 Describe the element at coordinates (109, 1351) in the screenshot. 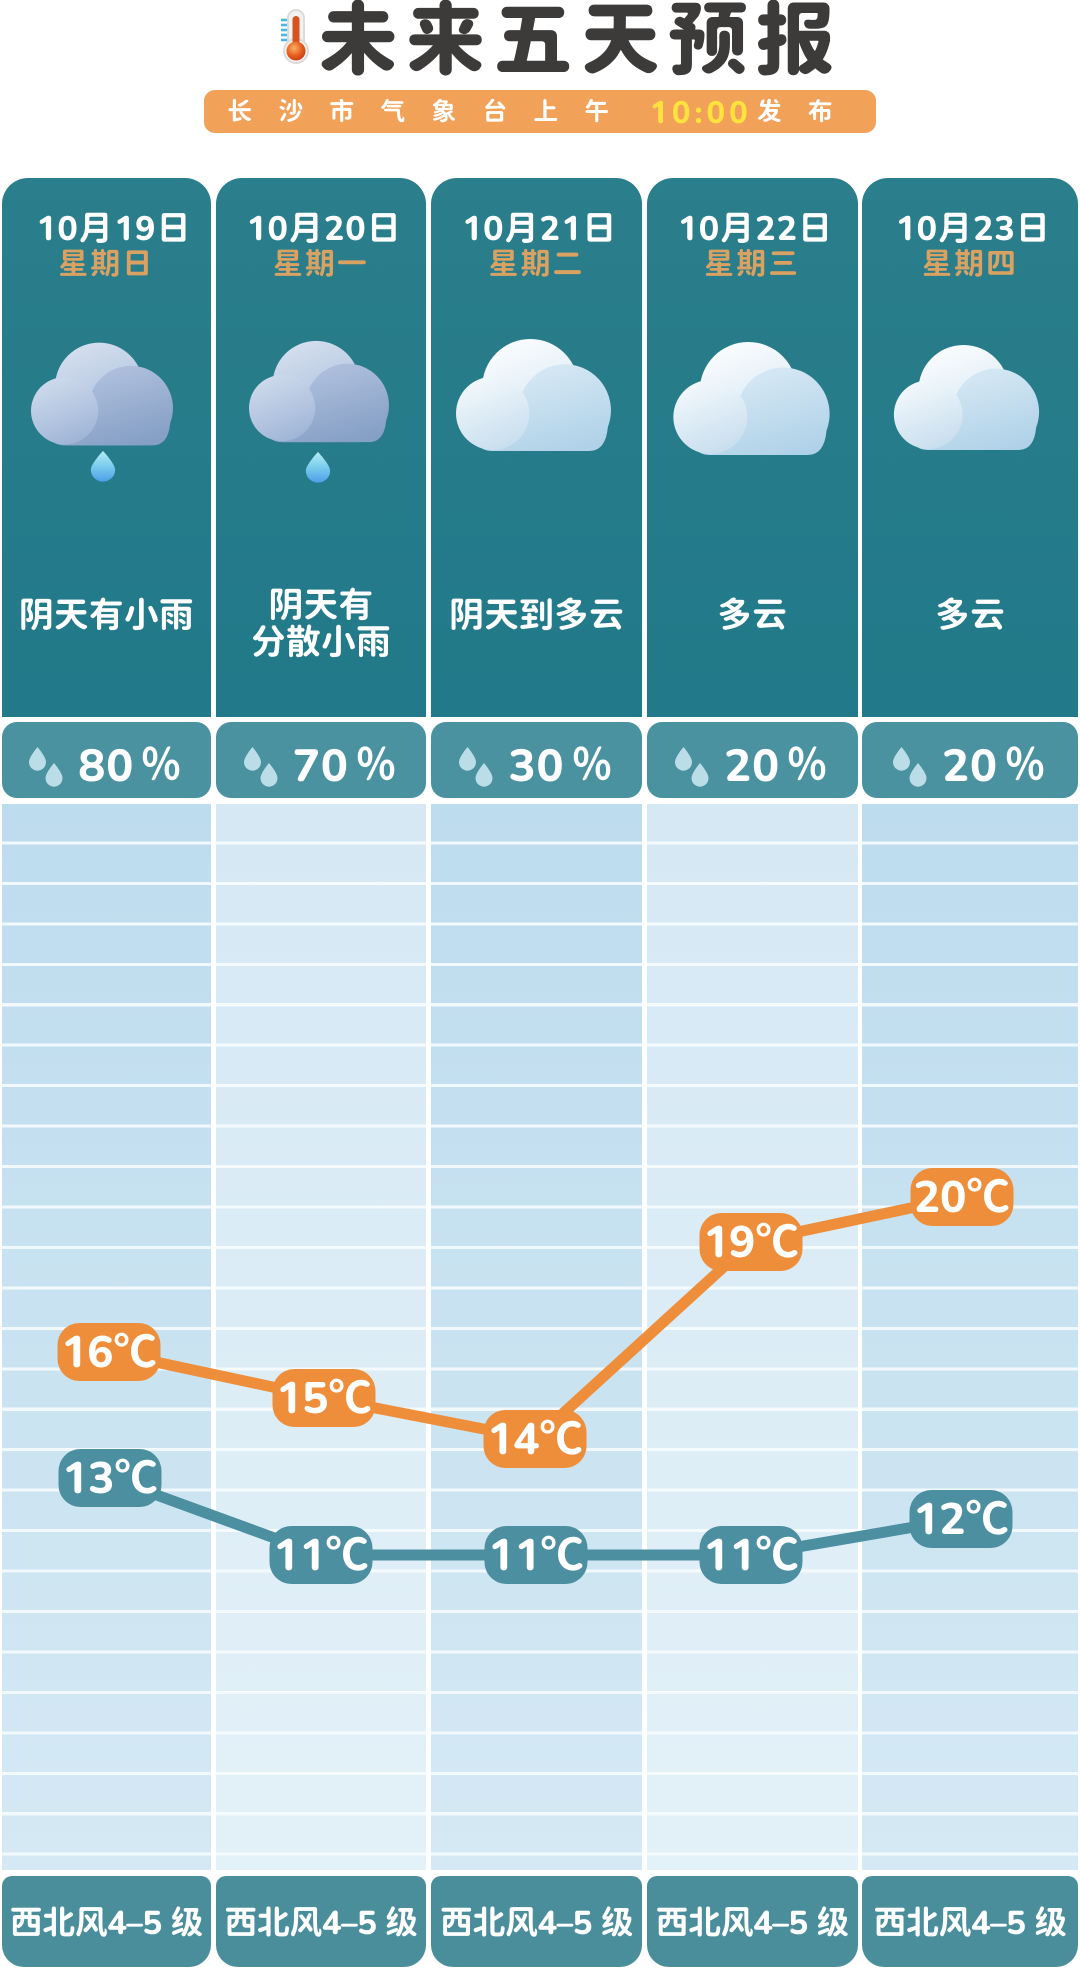

I see `svg-text: 16℃` at that location.